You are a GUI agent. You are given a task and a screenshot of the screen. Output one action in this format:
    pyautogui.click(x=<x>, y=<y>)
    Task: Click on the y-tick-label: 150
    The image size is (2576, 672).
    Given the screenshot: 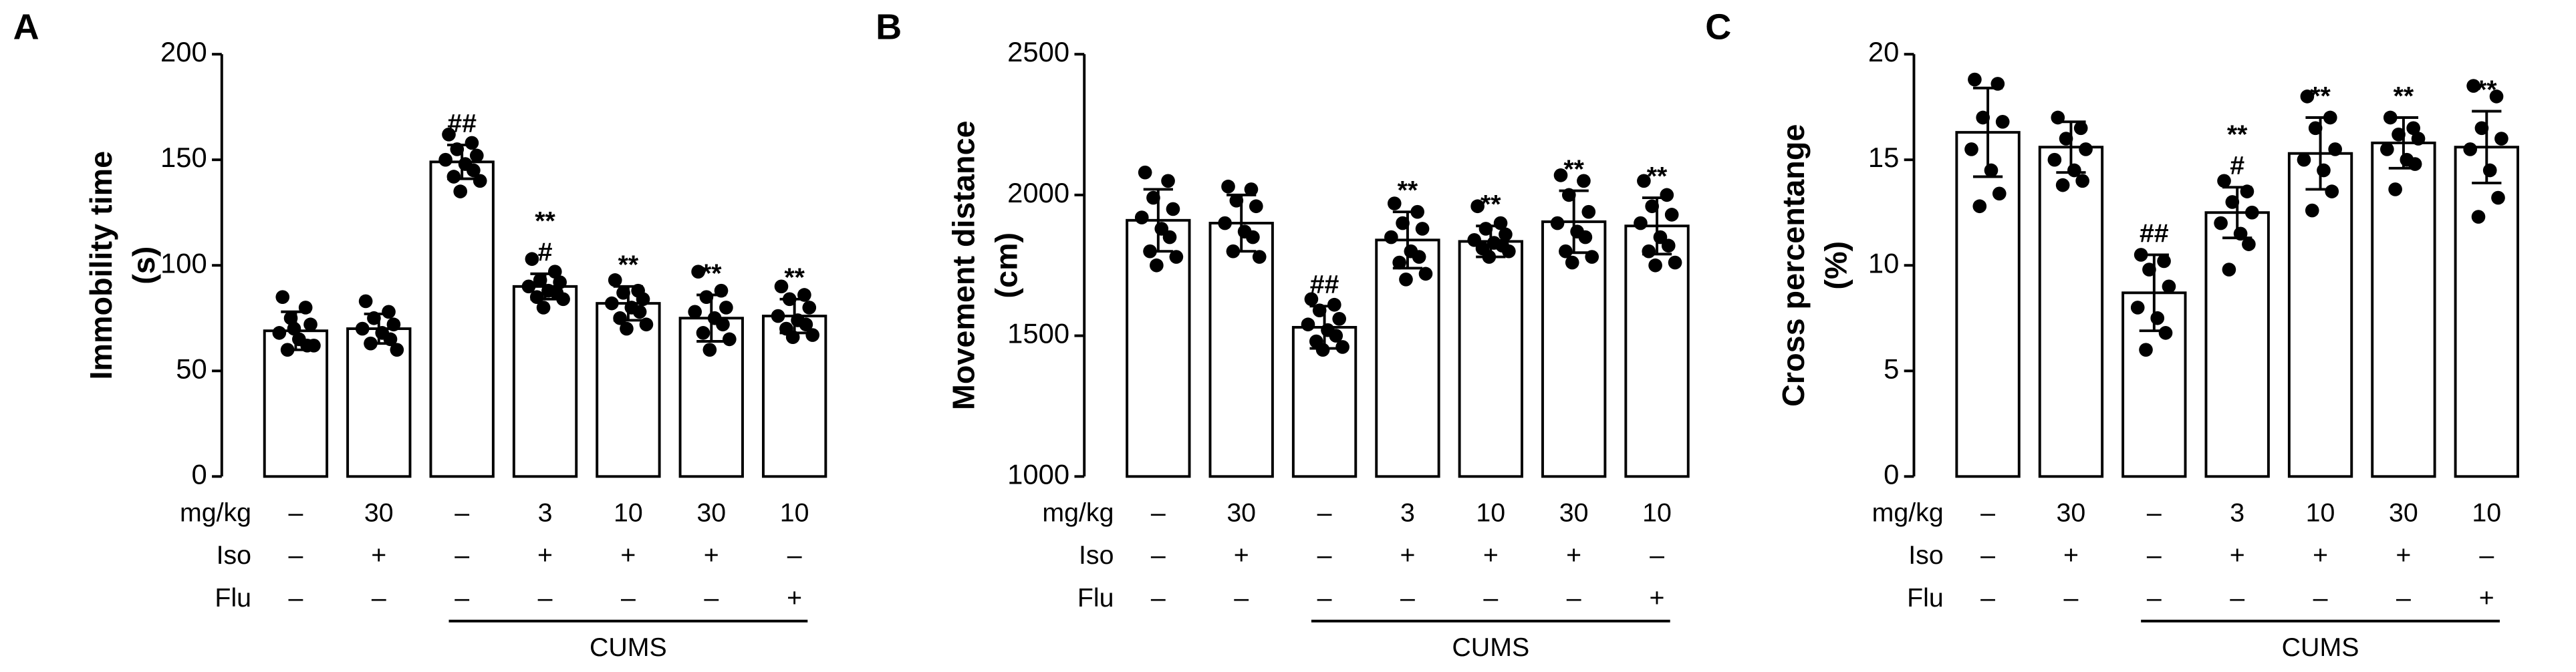 What is the action you would take?
    pyautogui.click(x=183, y=157)
    